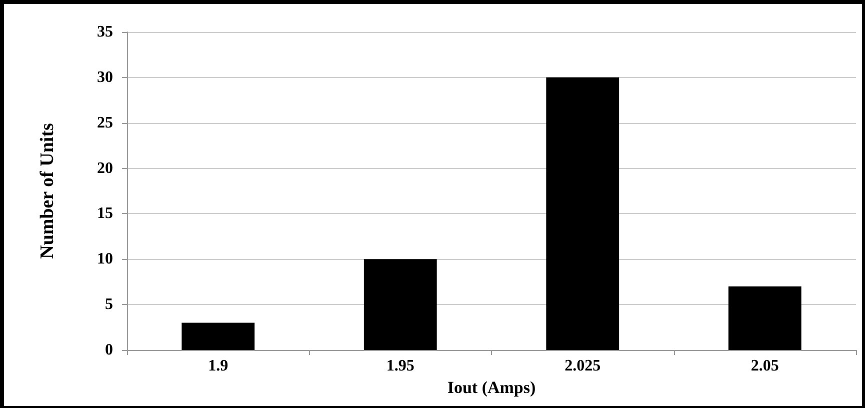  I want to click on y-tick-label: 25, so click(105, 123).